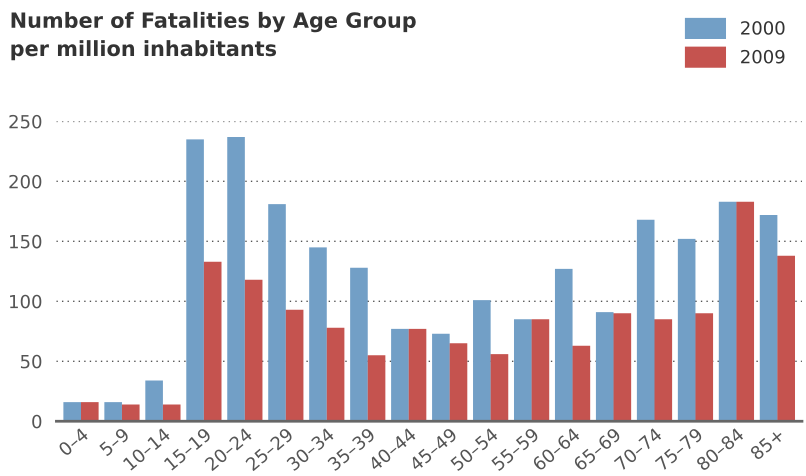  What do you see at coordinates (26, 241) in the screenshot?
I see `y-tick-label: 150` at bounding box center [26, 241].